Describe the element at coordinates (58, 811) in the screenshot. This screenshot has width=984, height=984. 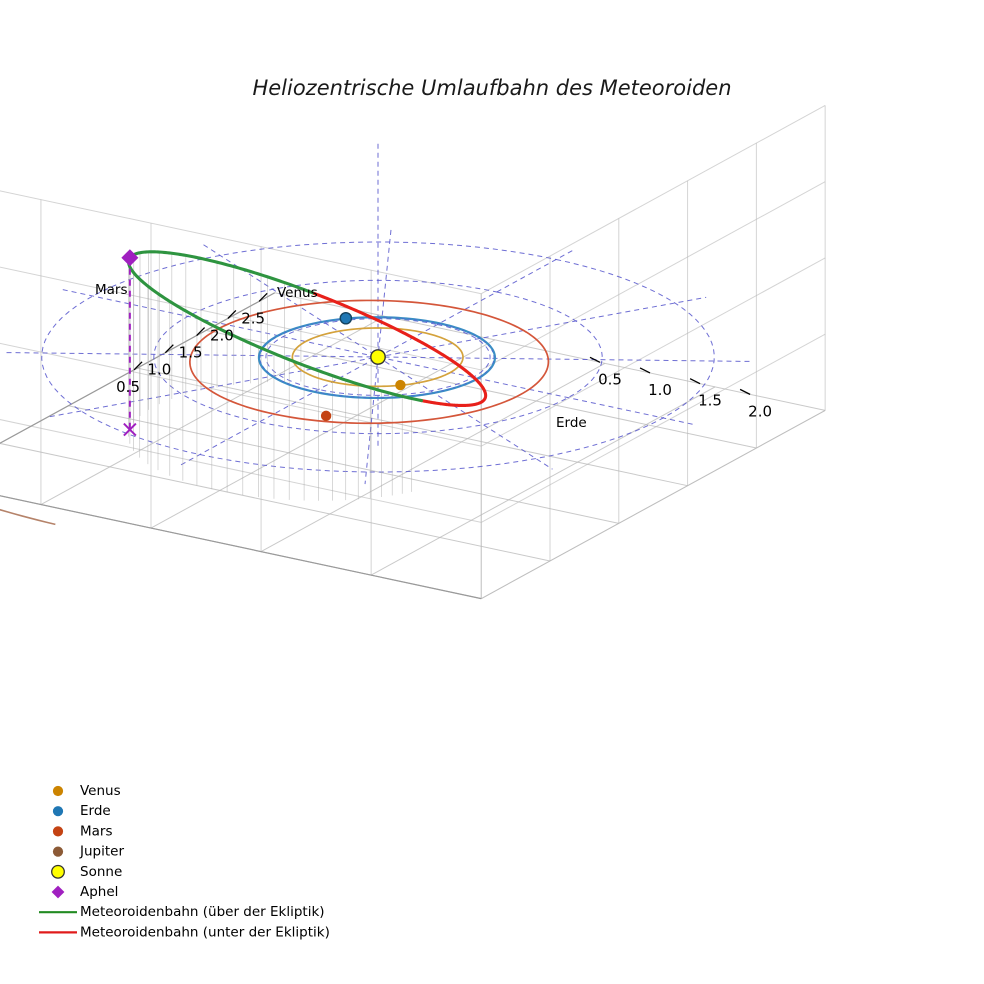
I see `legend-marker-erde` at that location.